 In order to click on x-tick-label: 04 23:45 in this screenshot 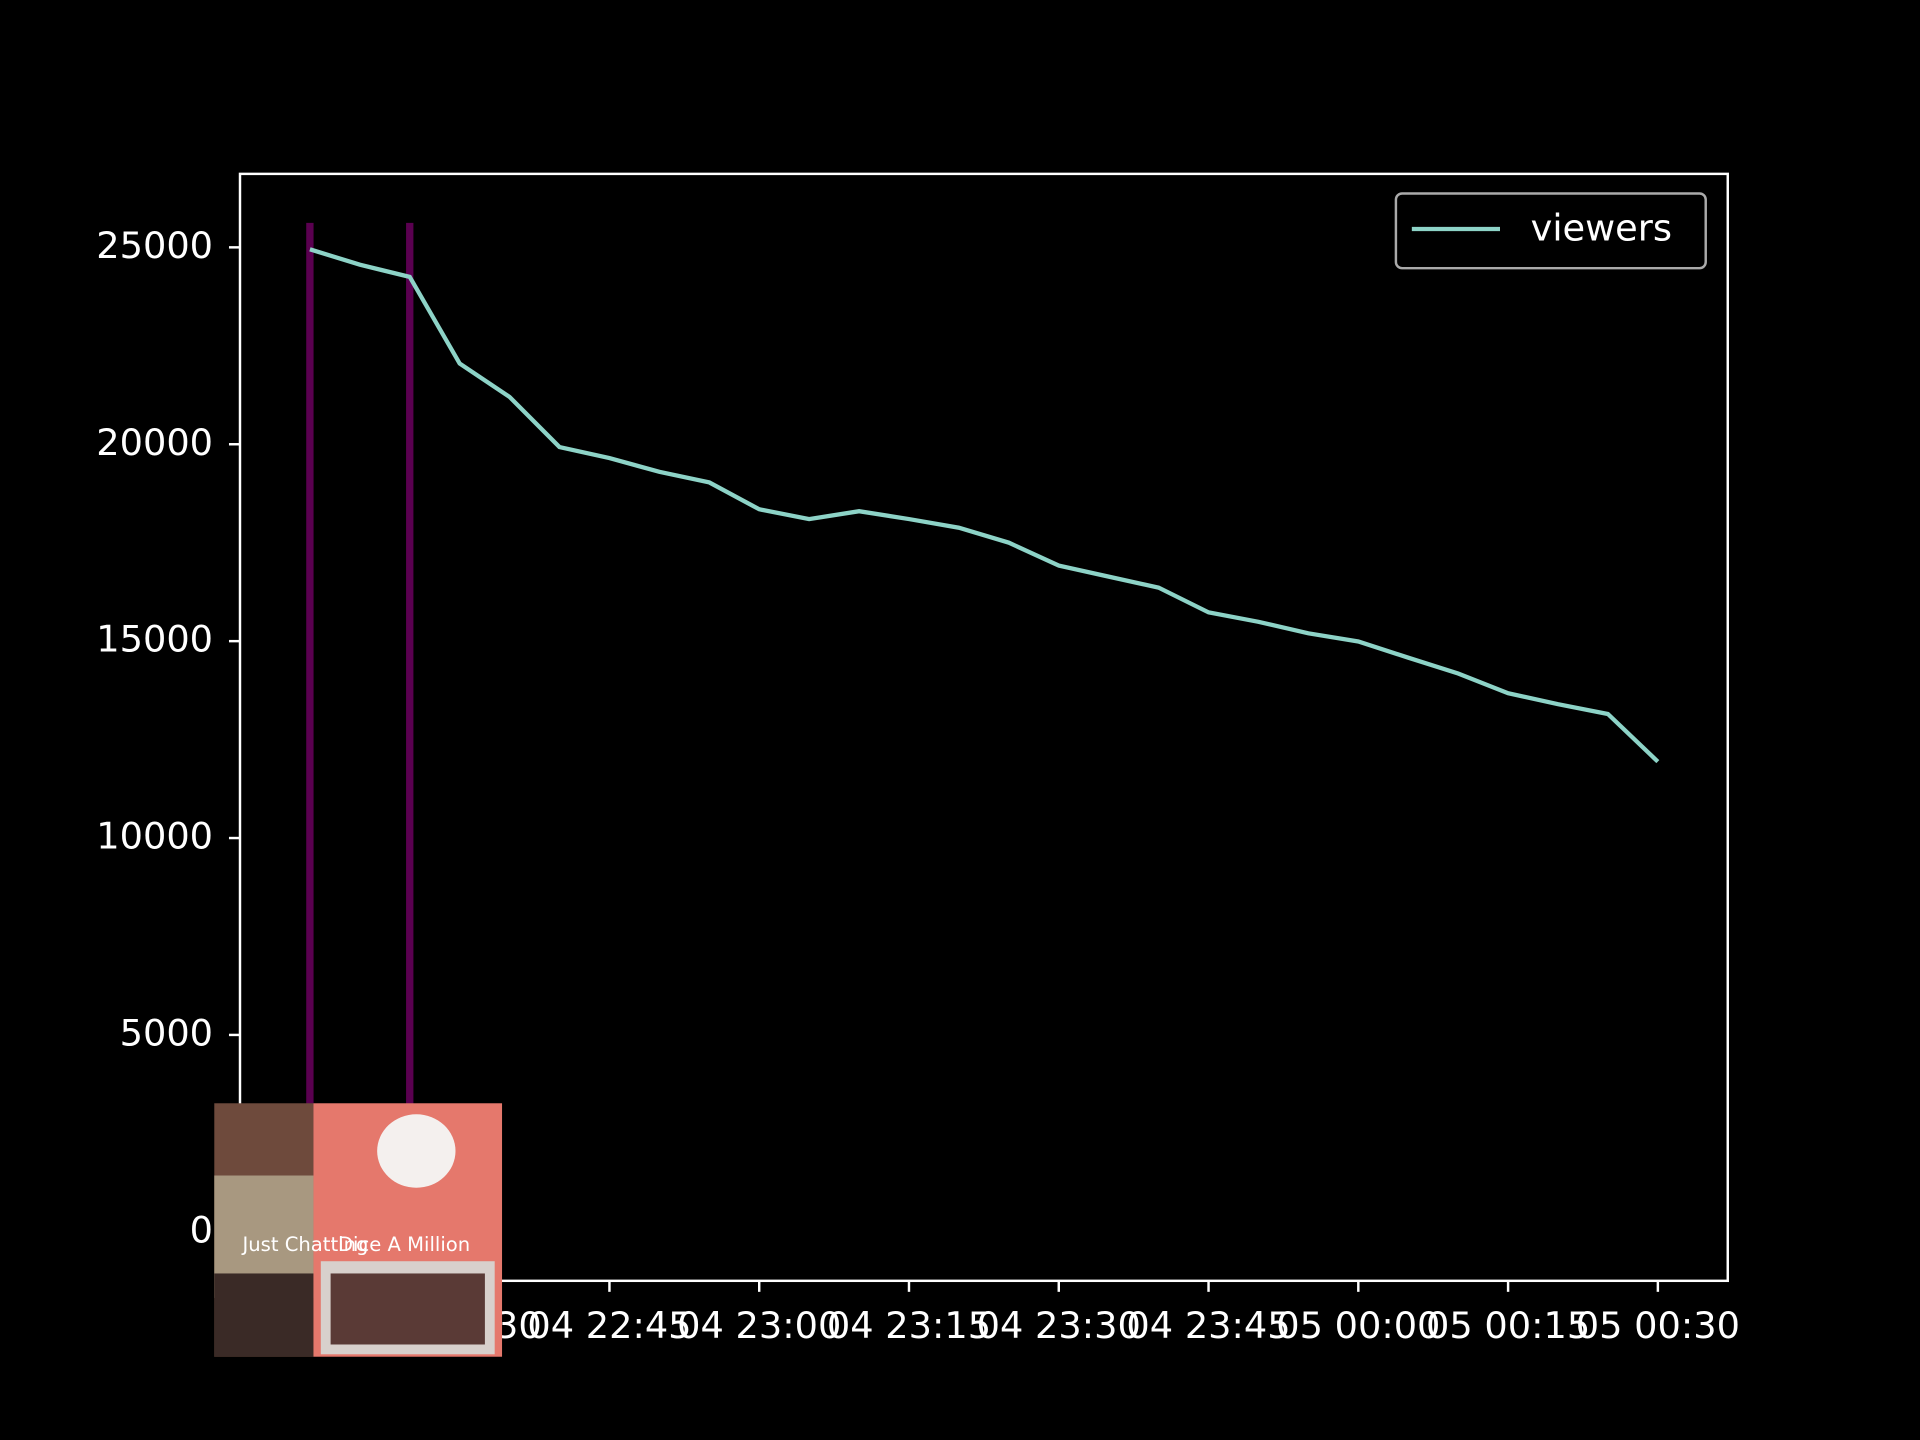, I will do `click(1208, 1325)`.